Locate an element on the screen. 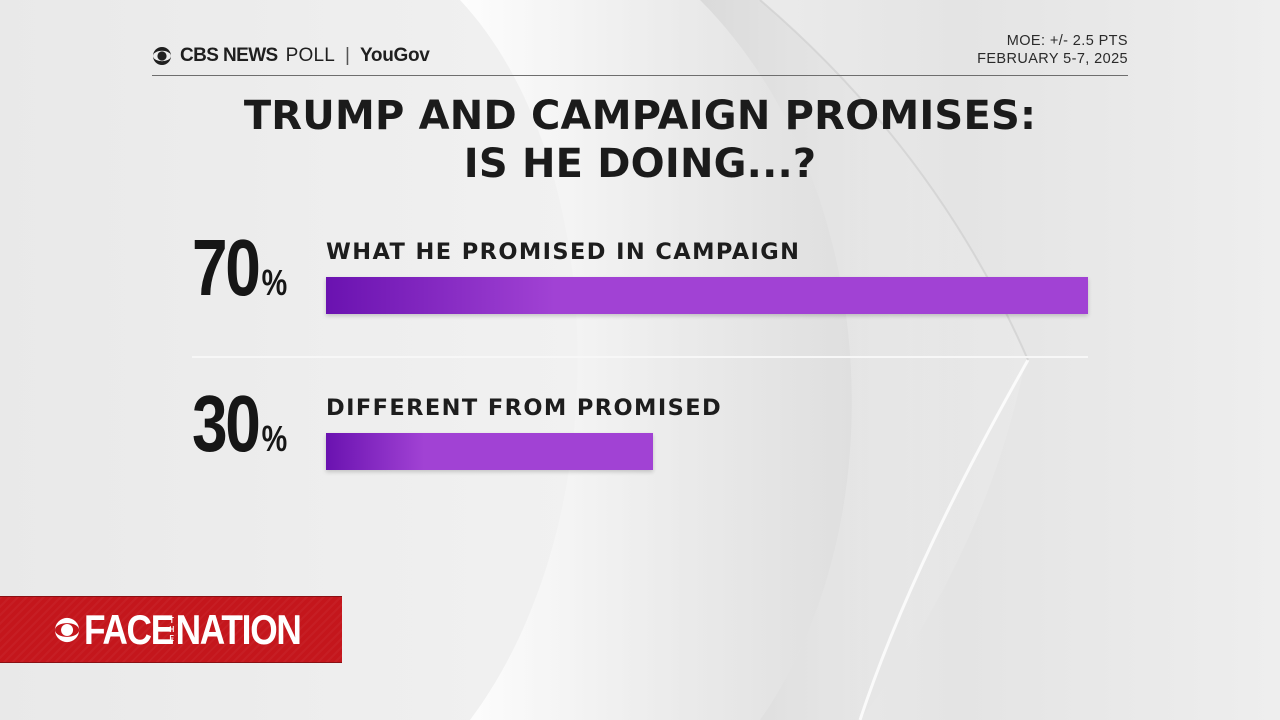 This screenshot has width=1280, height=720. category-label-different: DIFFERENT FROM PROMISED is located at coordinates (524, 408).